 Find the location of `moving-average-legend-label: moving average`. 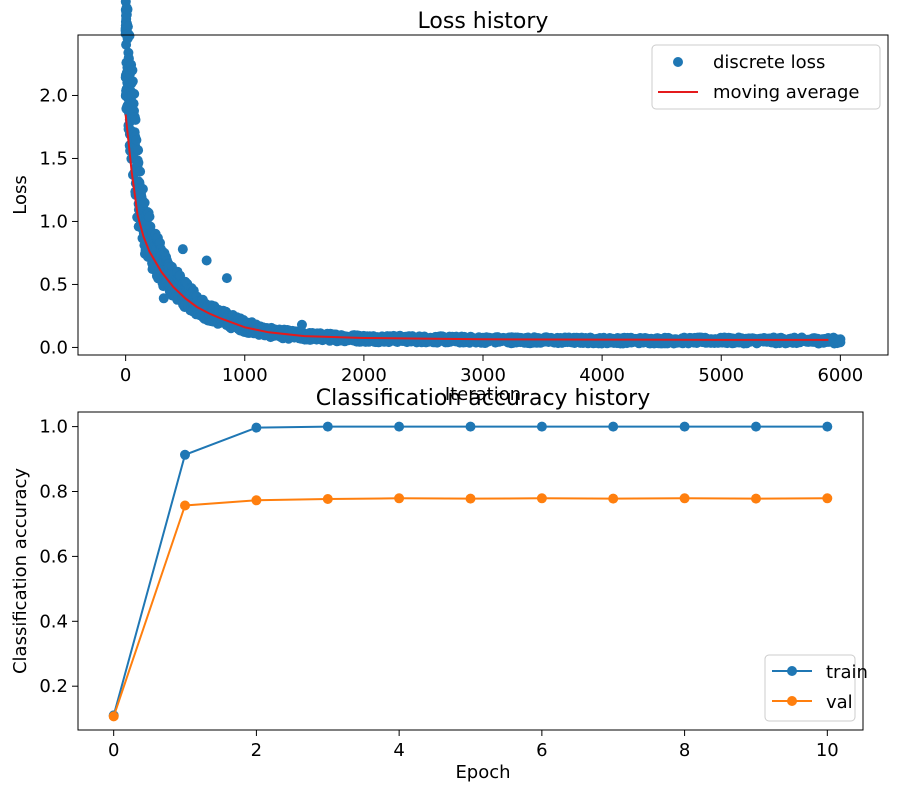

moving-average-legend-label: moving average is located at coordinates (786, 92).